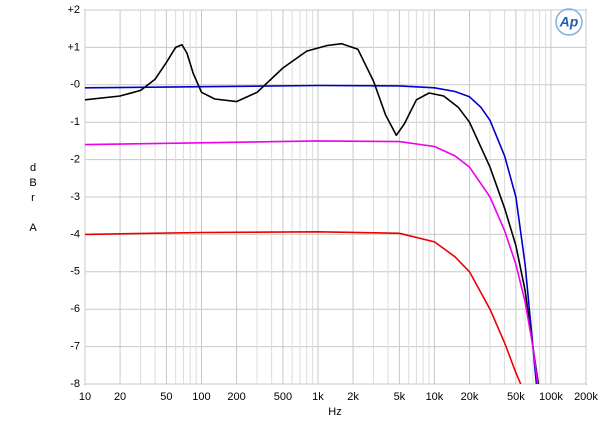  What do you see at coordinates (75, 234) in the screenshot?
I see `y-tick-label: -4` at bounding box center [75, 234].